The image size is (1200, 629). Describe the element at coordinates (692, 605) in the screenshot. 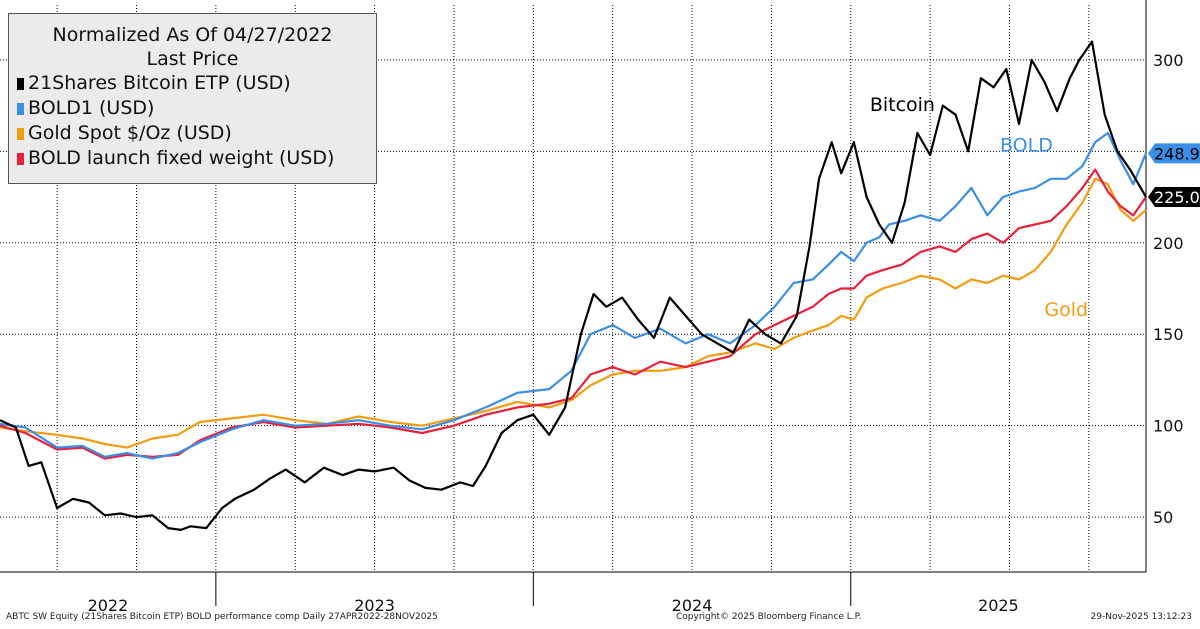

I see `x-tick-label-2024: 2024` at that location.